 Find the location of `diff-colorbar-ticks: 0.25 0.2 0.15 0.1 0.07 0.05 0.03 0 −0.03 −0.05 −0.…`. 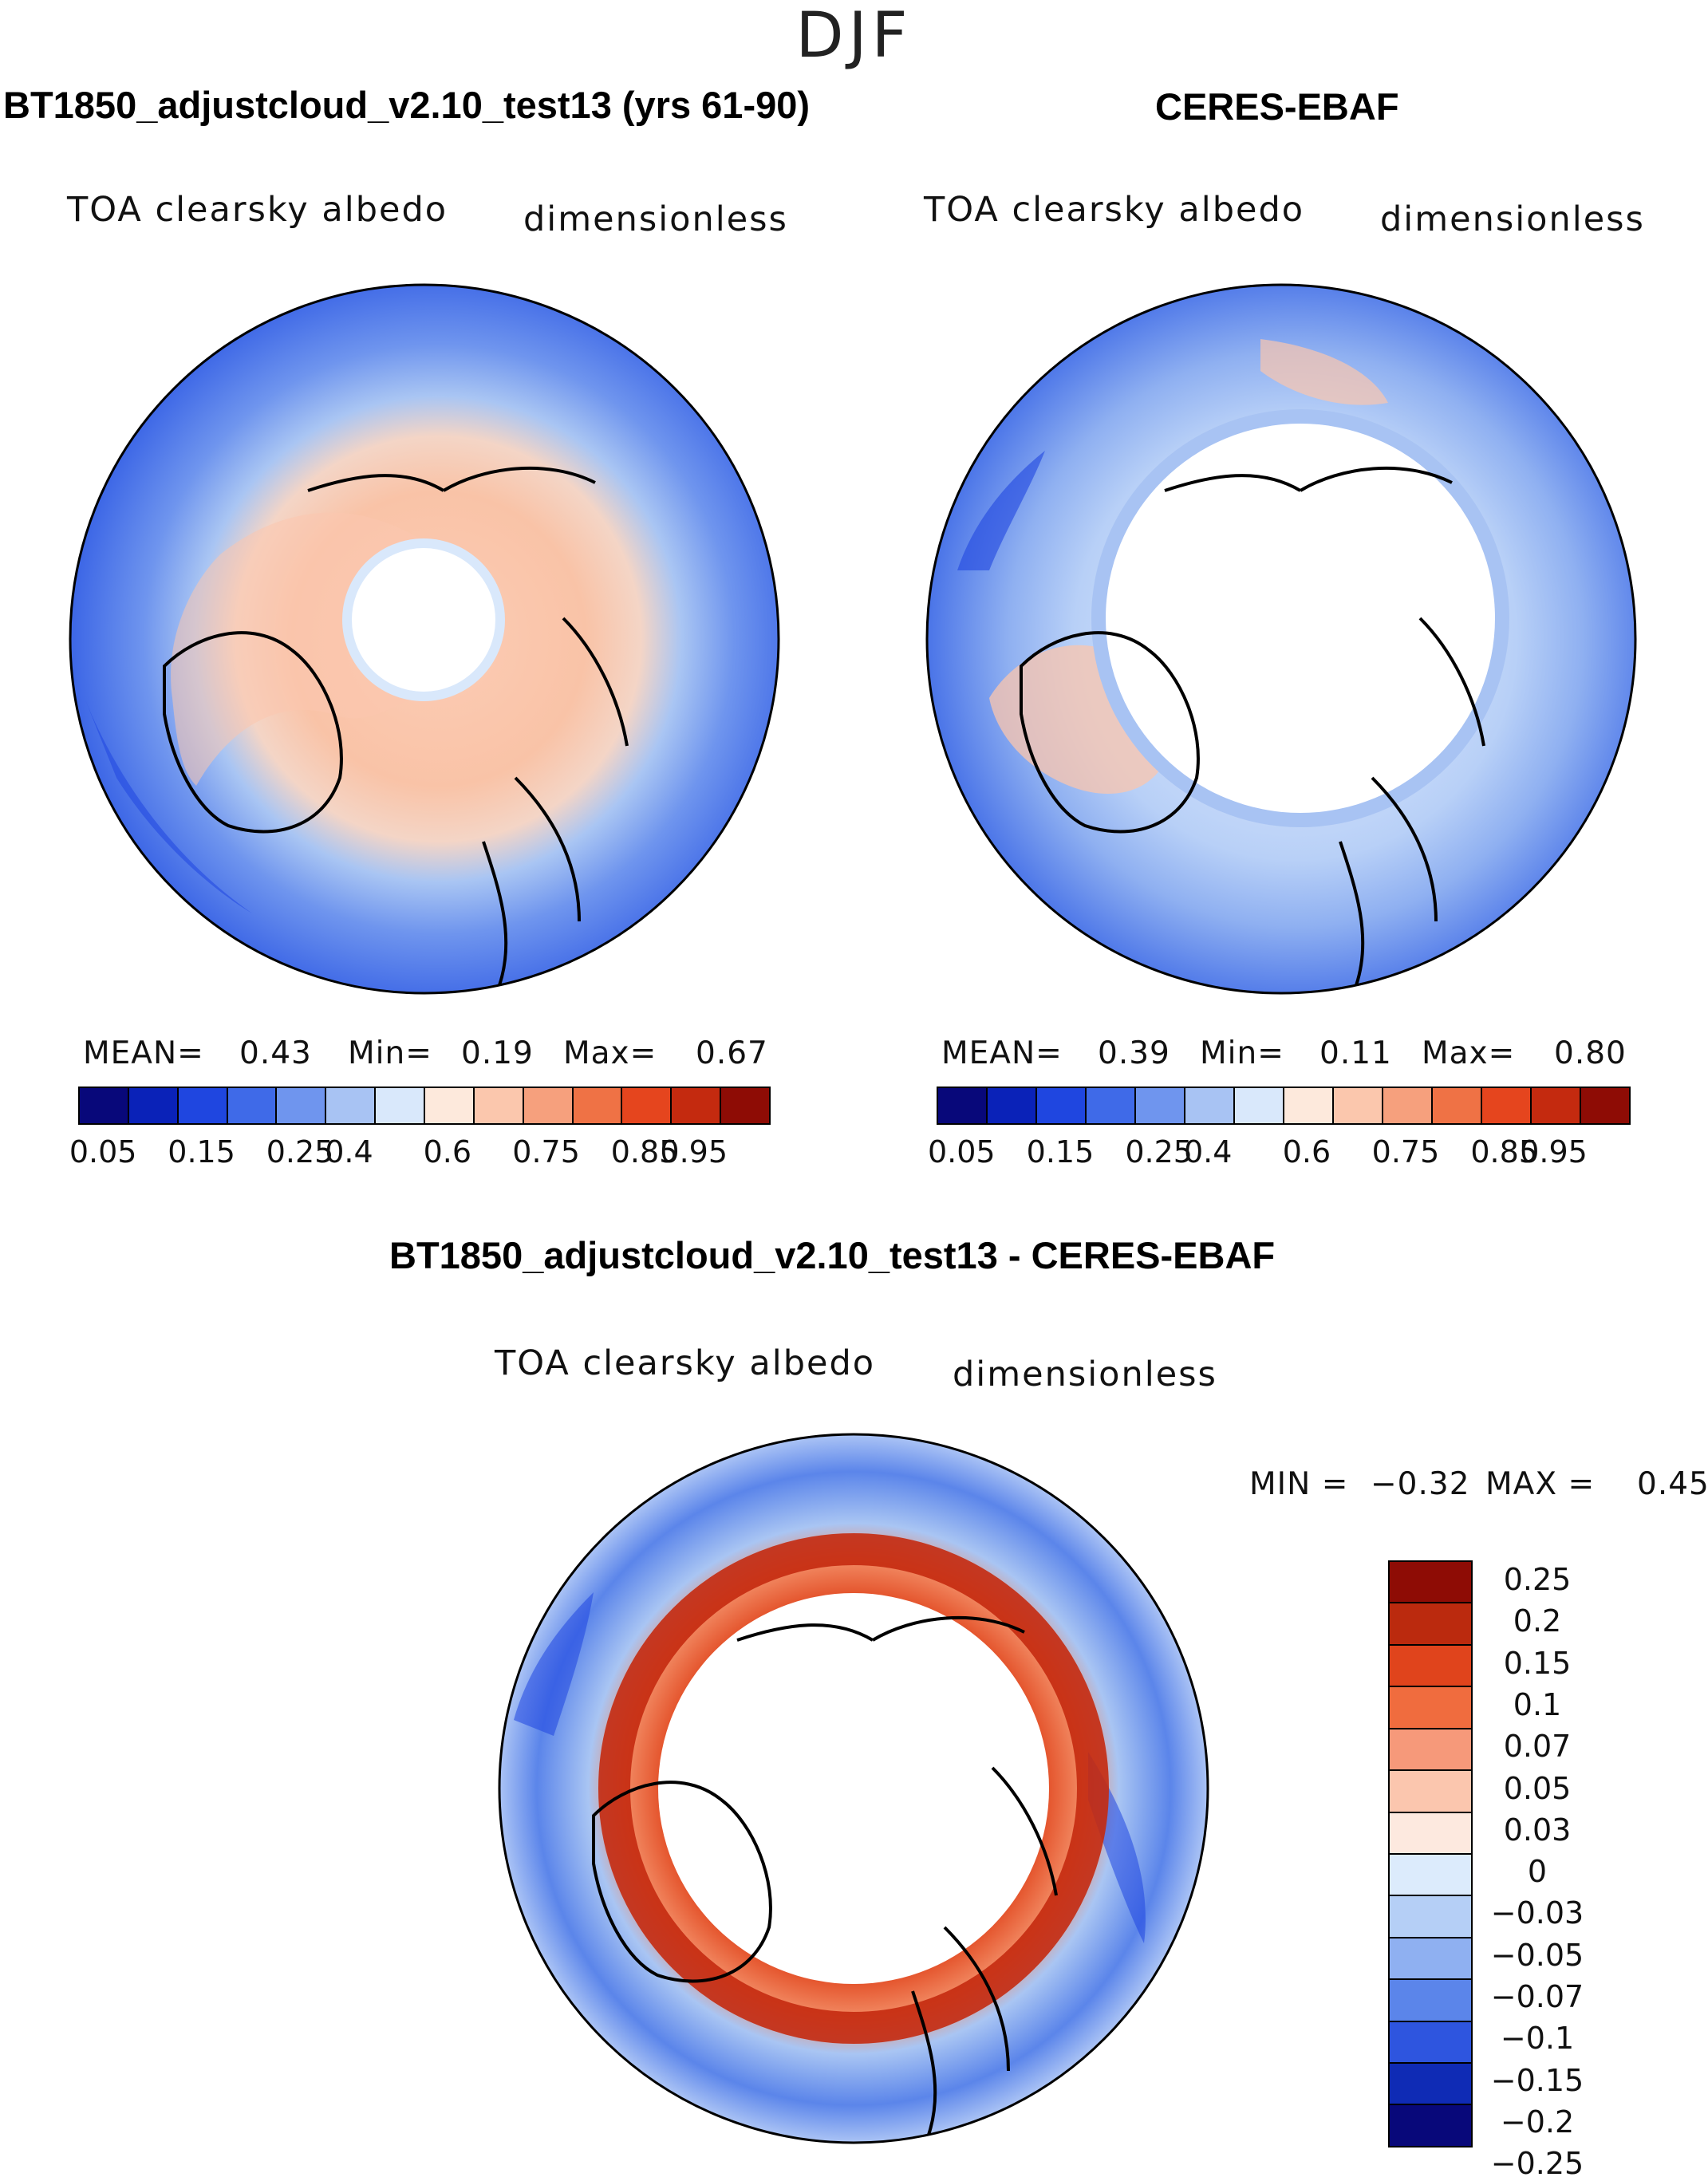

diff-colorbar-ticks: 0.25 0.2 0.15 0.1 0.07 0.05 0.03 0 −0.03 −0.05 −0.… is located at coordinates (1549, 1871).